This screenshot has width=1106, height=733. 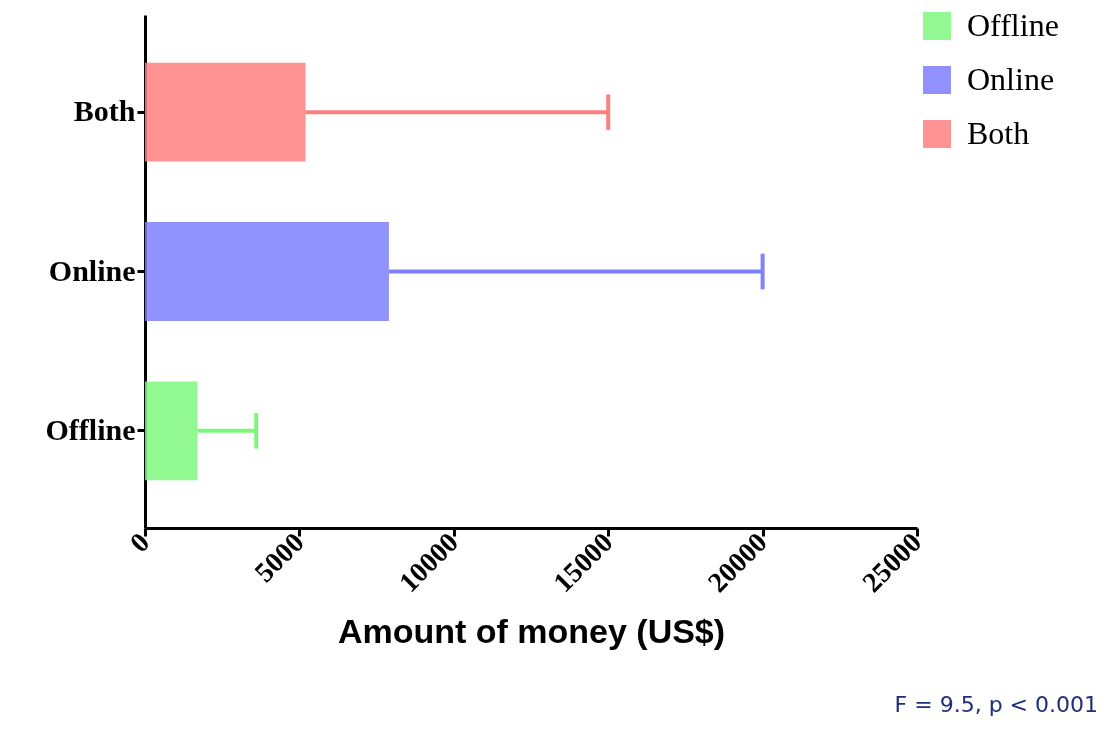 I want to click on x-tick-label: 0, so click(x=139, y=542).